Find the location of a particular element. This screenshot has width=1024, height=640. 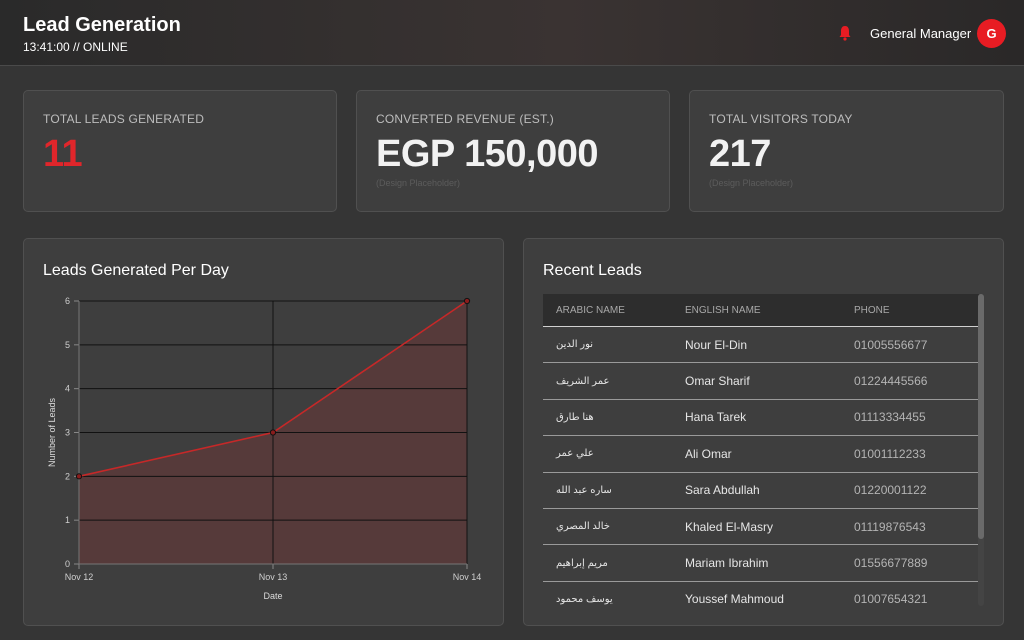

y-axis-label: Number of Leads is located at coordinates (52, 432).